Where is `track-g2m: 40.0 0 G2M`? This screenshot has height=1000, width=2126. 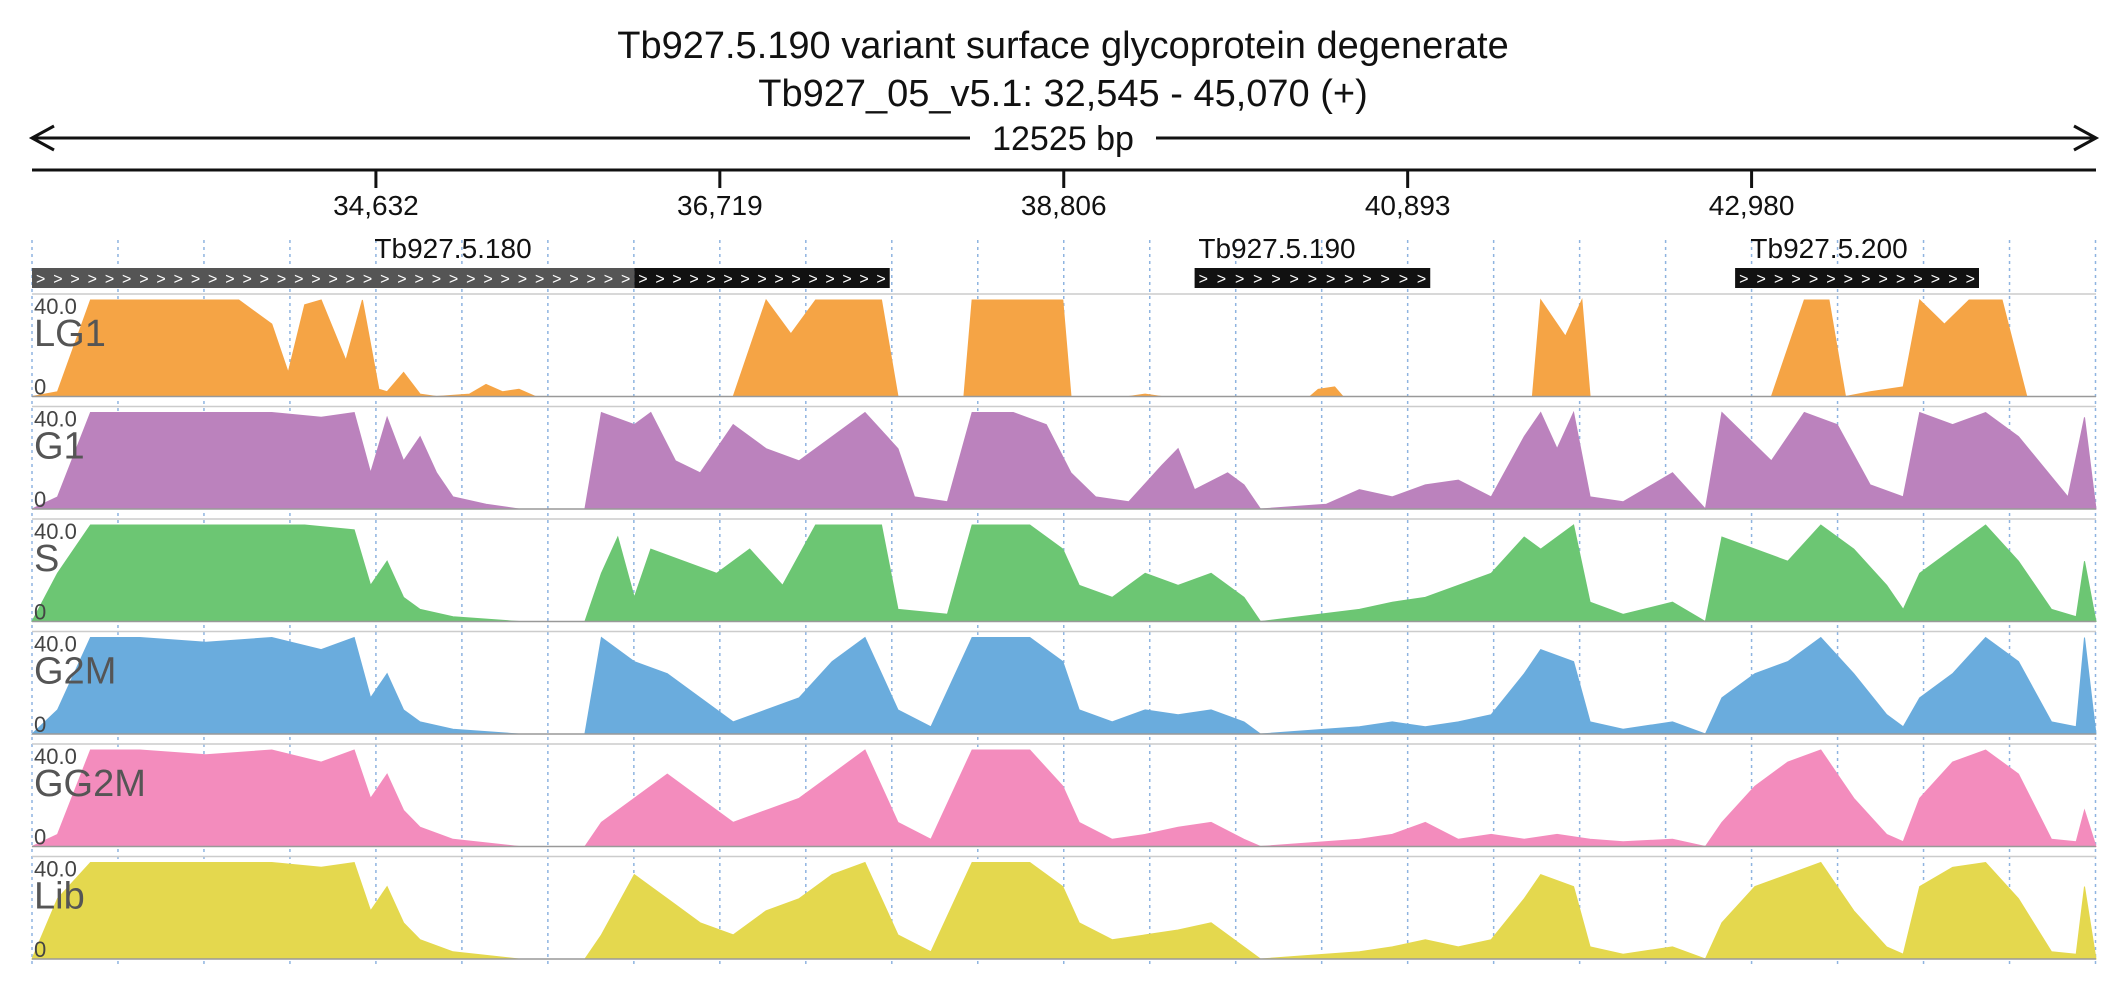 track-g2m: 40.0 0 G2M is located at coordinates (1063, 683).